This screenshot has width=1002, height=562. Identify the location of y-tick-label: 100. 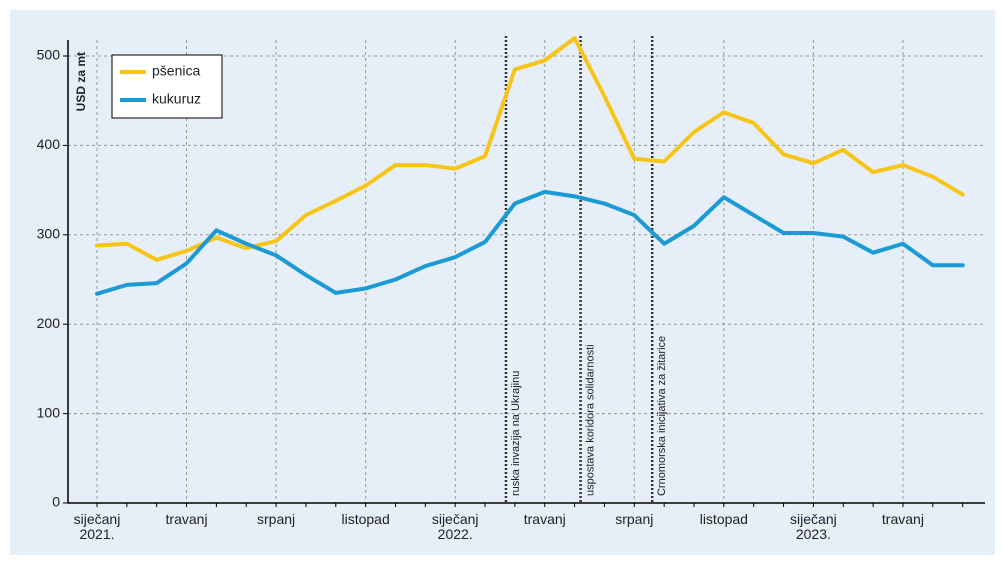
(49, 412).